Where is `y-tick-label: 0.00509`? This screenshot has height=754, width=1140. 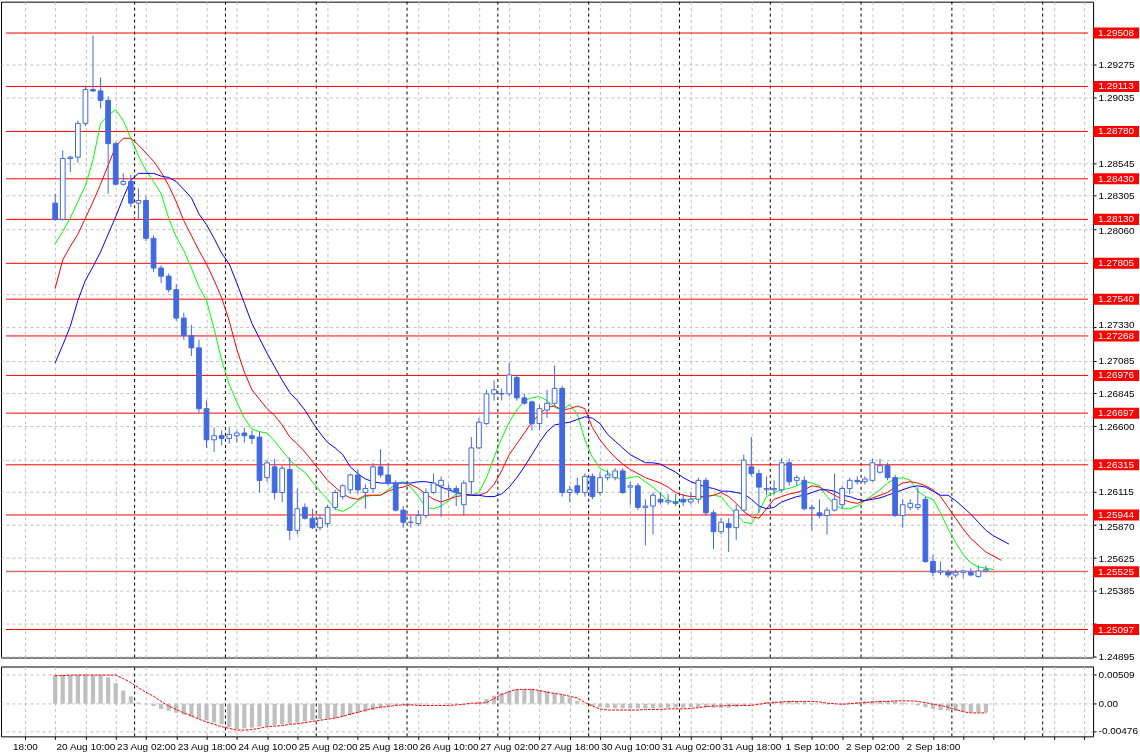 y-tick-label: 0.00509 is located at coordinates (1117, 675).